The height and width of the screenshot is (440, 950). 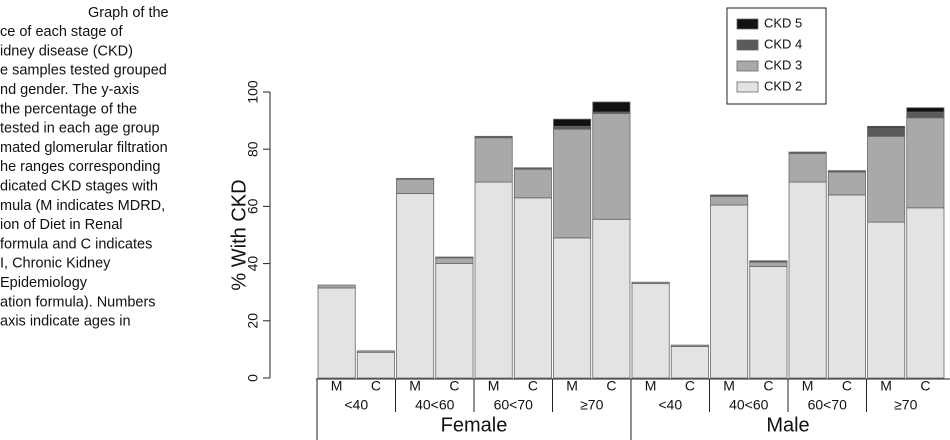 What do you see at coordinates (82, 206) in the screenshot?
I see `caption-line: mula (M indicates MDRD,` at bounding box center [82, 206].